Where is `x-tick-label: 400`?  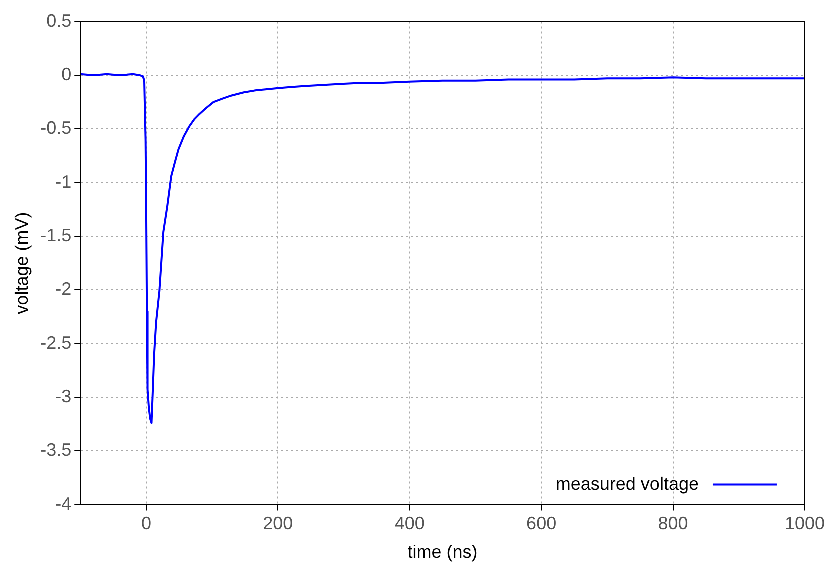 x-tick-label: 400 is located at coordinates (409, 524).